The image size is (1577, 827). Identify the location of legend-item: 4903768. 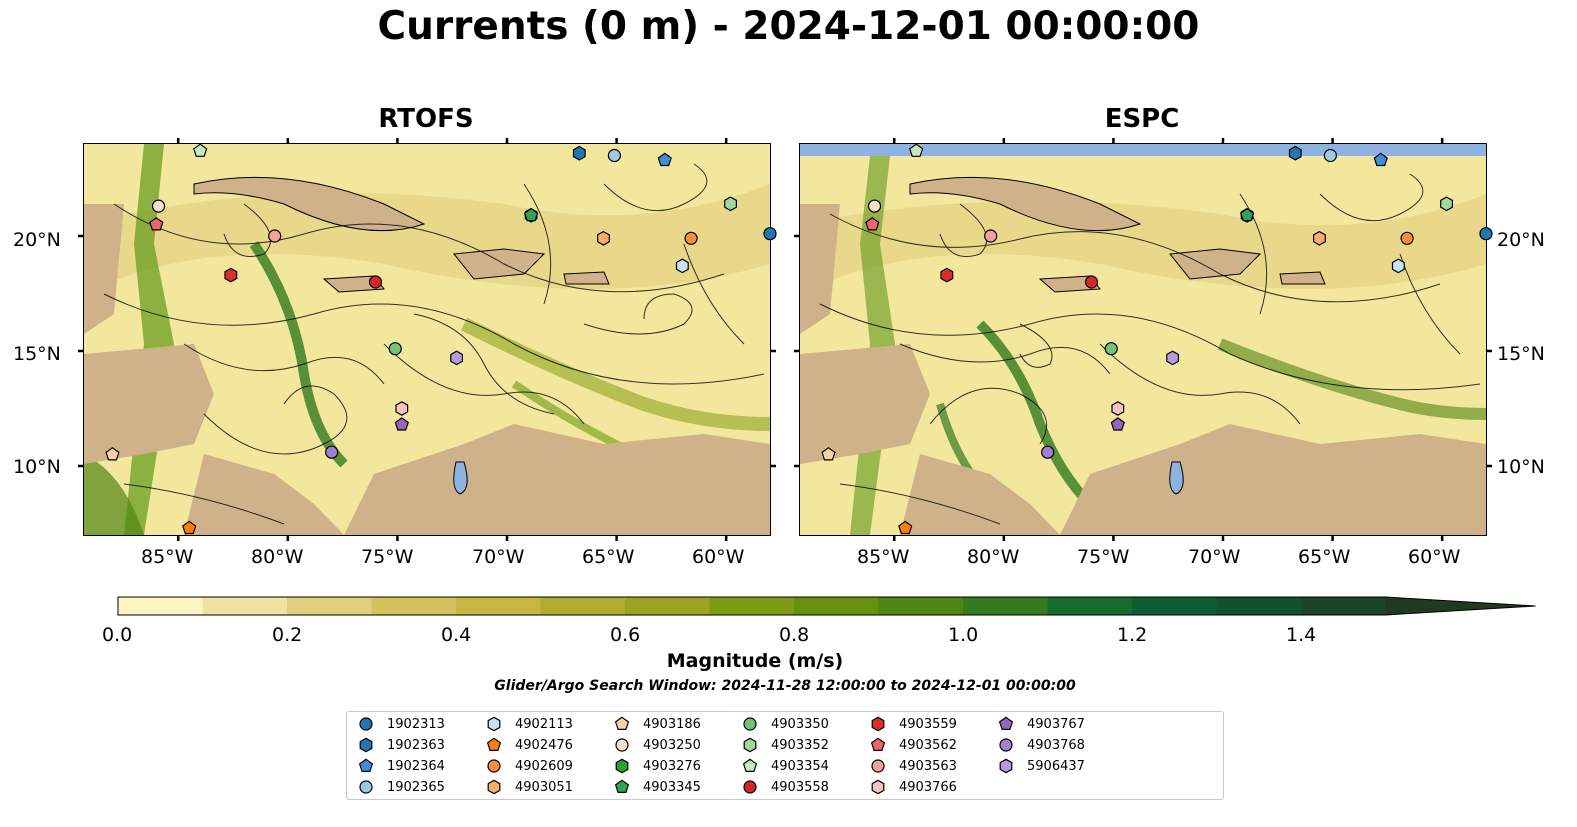
(1041, 745).